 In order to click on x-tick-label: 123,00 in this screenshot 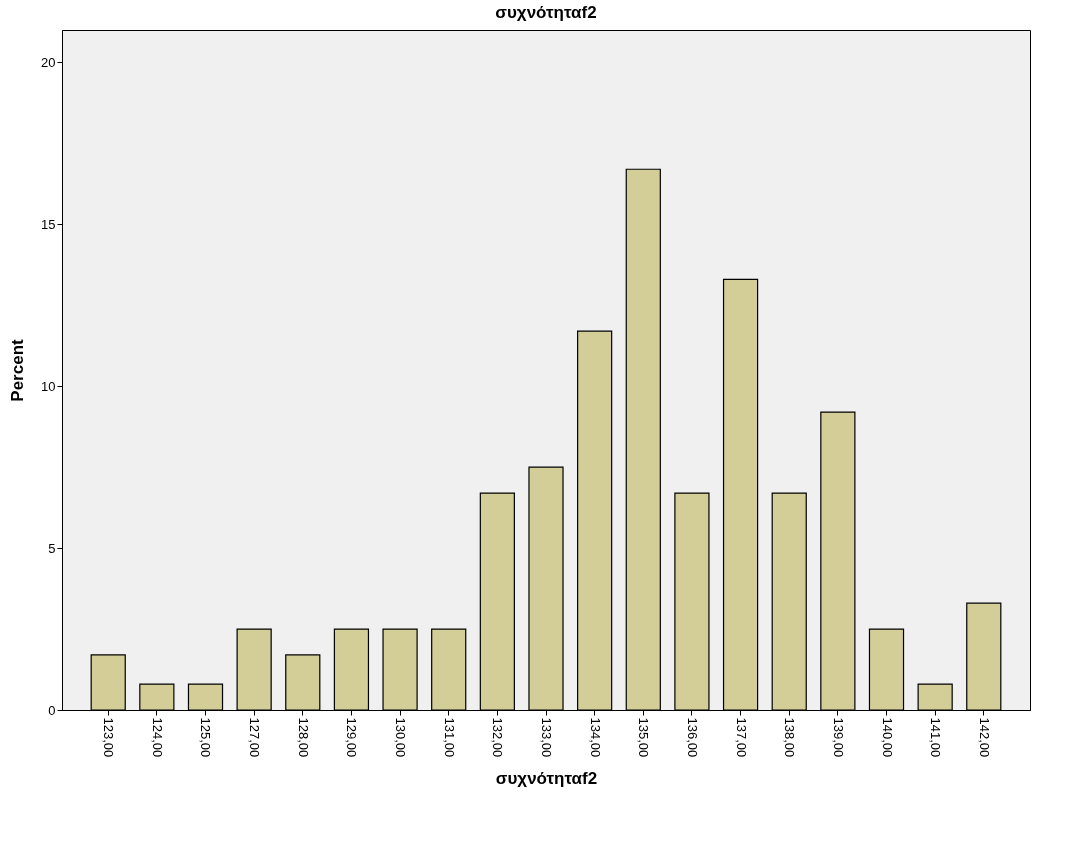, I will do `click(109, 737)`.